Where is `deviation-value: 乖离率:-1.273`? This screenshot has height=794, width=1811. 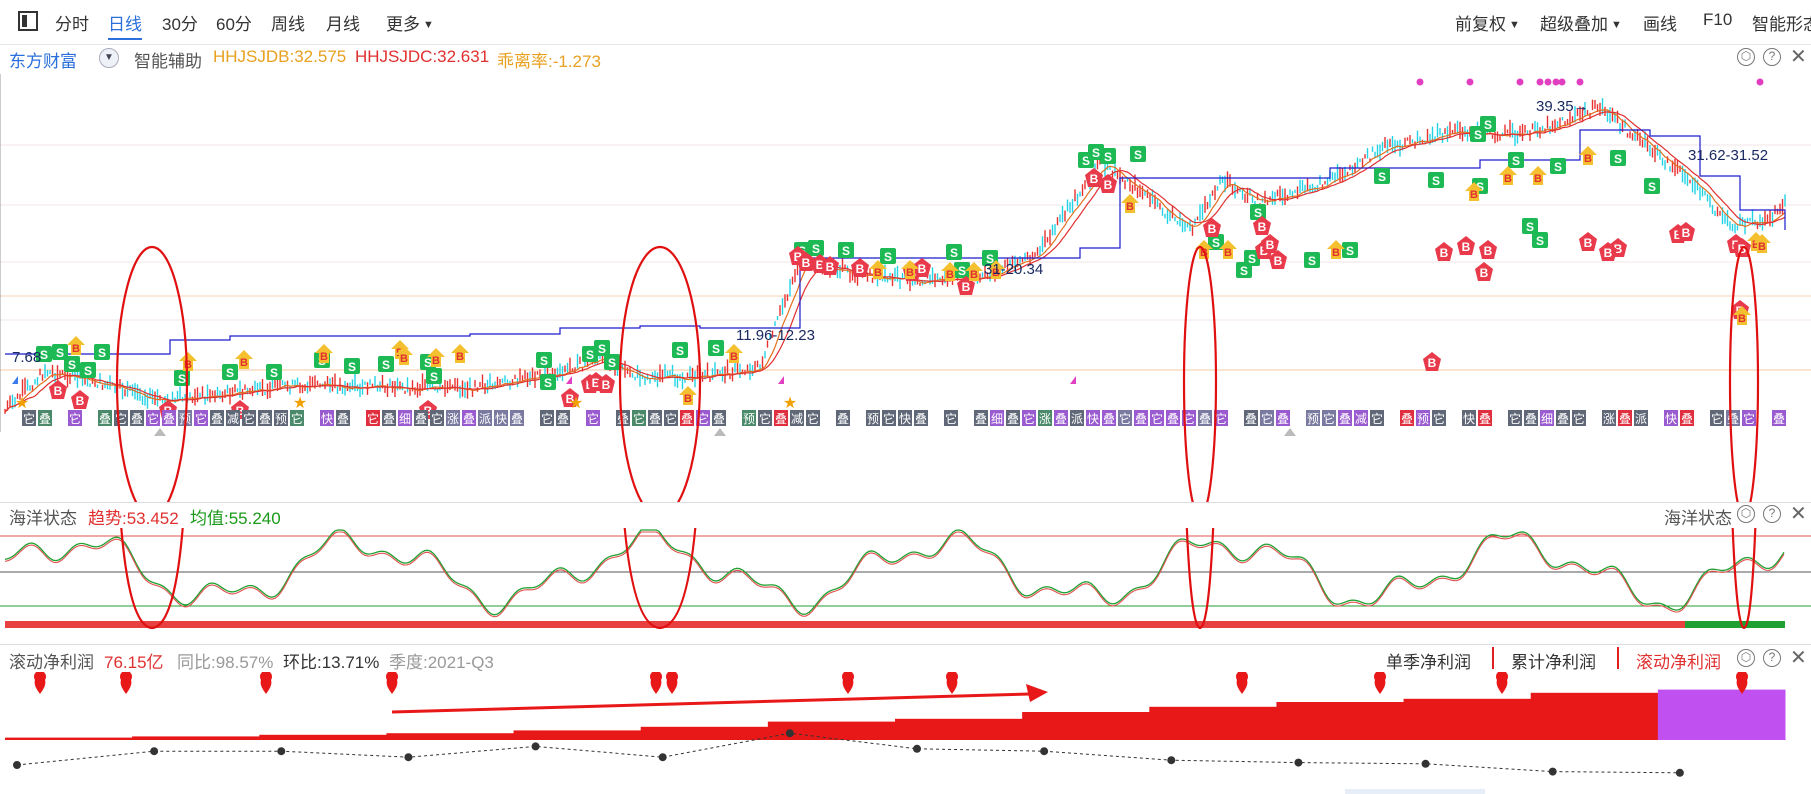
deviation-value: 乖离率:-1.273 is located at coordinates (549, 61).